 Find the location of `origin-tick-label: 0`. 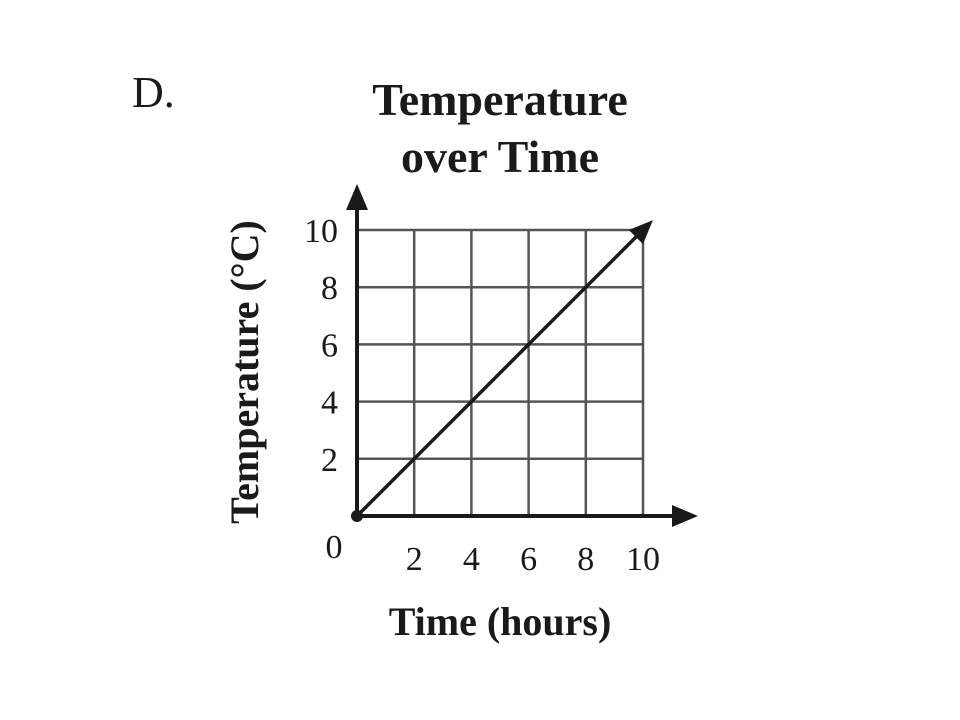

origin-tick-label: 0 is located at coordinates (334, 547).